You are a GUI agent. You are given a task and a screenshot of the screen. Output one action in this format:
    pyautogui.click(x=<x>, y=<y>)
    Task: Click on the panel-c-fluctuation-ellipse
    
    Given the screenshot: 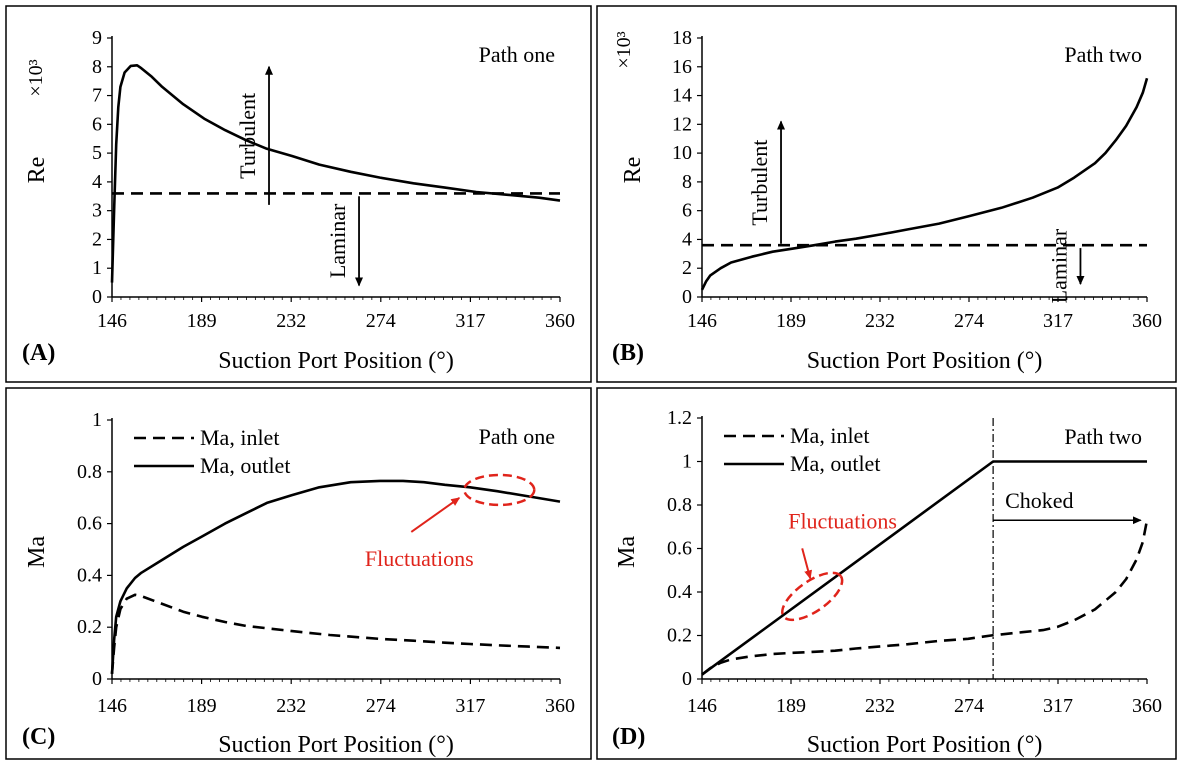 What is the action you would take?
    pyautogui.click(x=499, y=490)
    